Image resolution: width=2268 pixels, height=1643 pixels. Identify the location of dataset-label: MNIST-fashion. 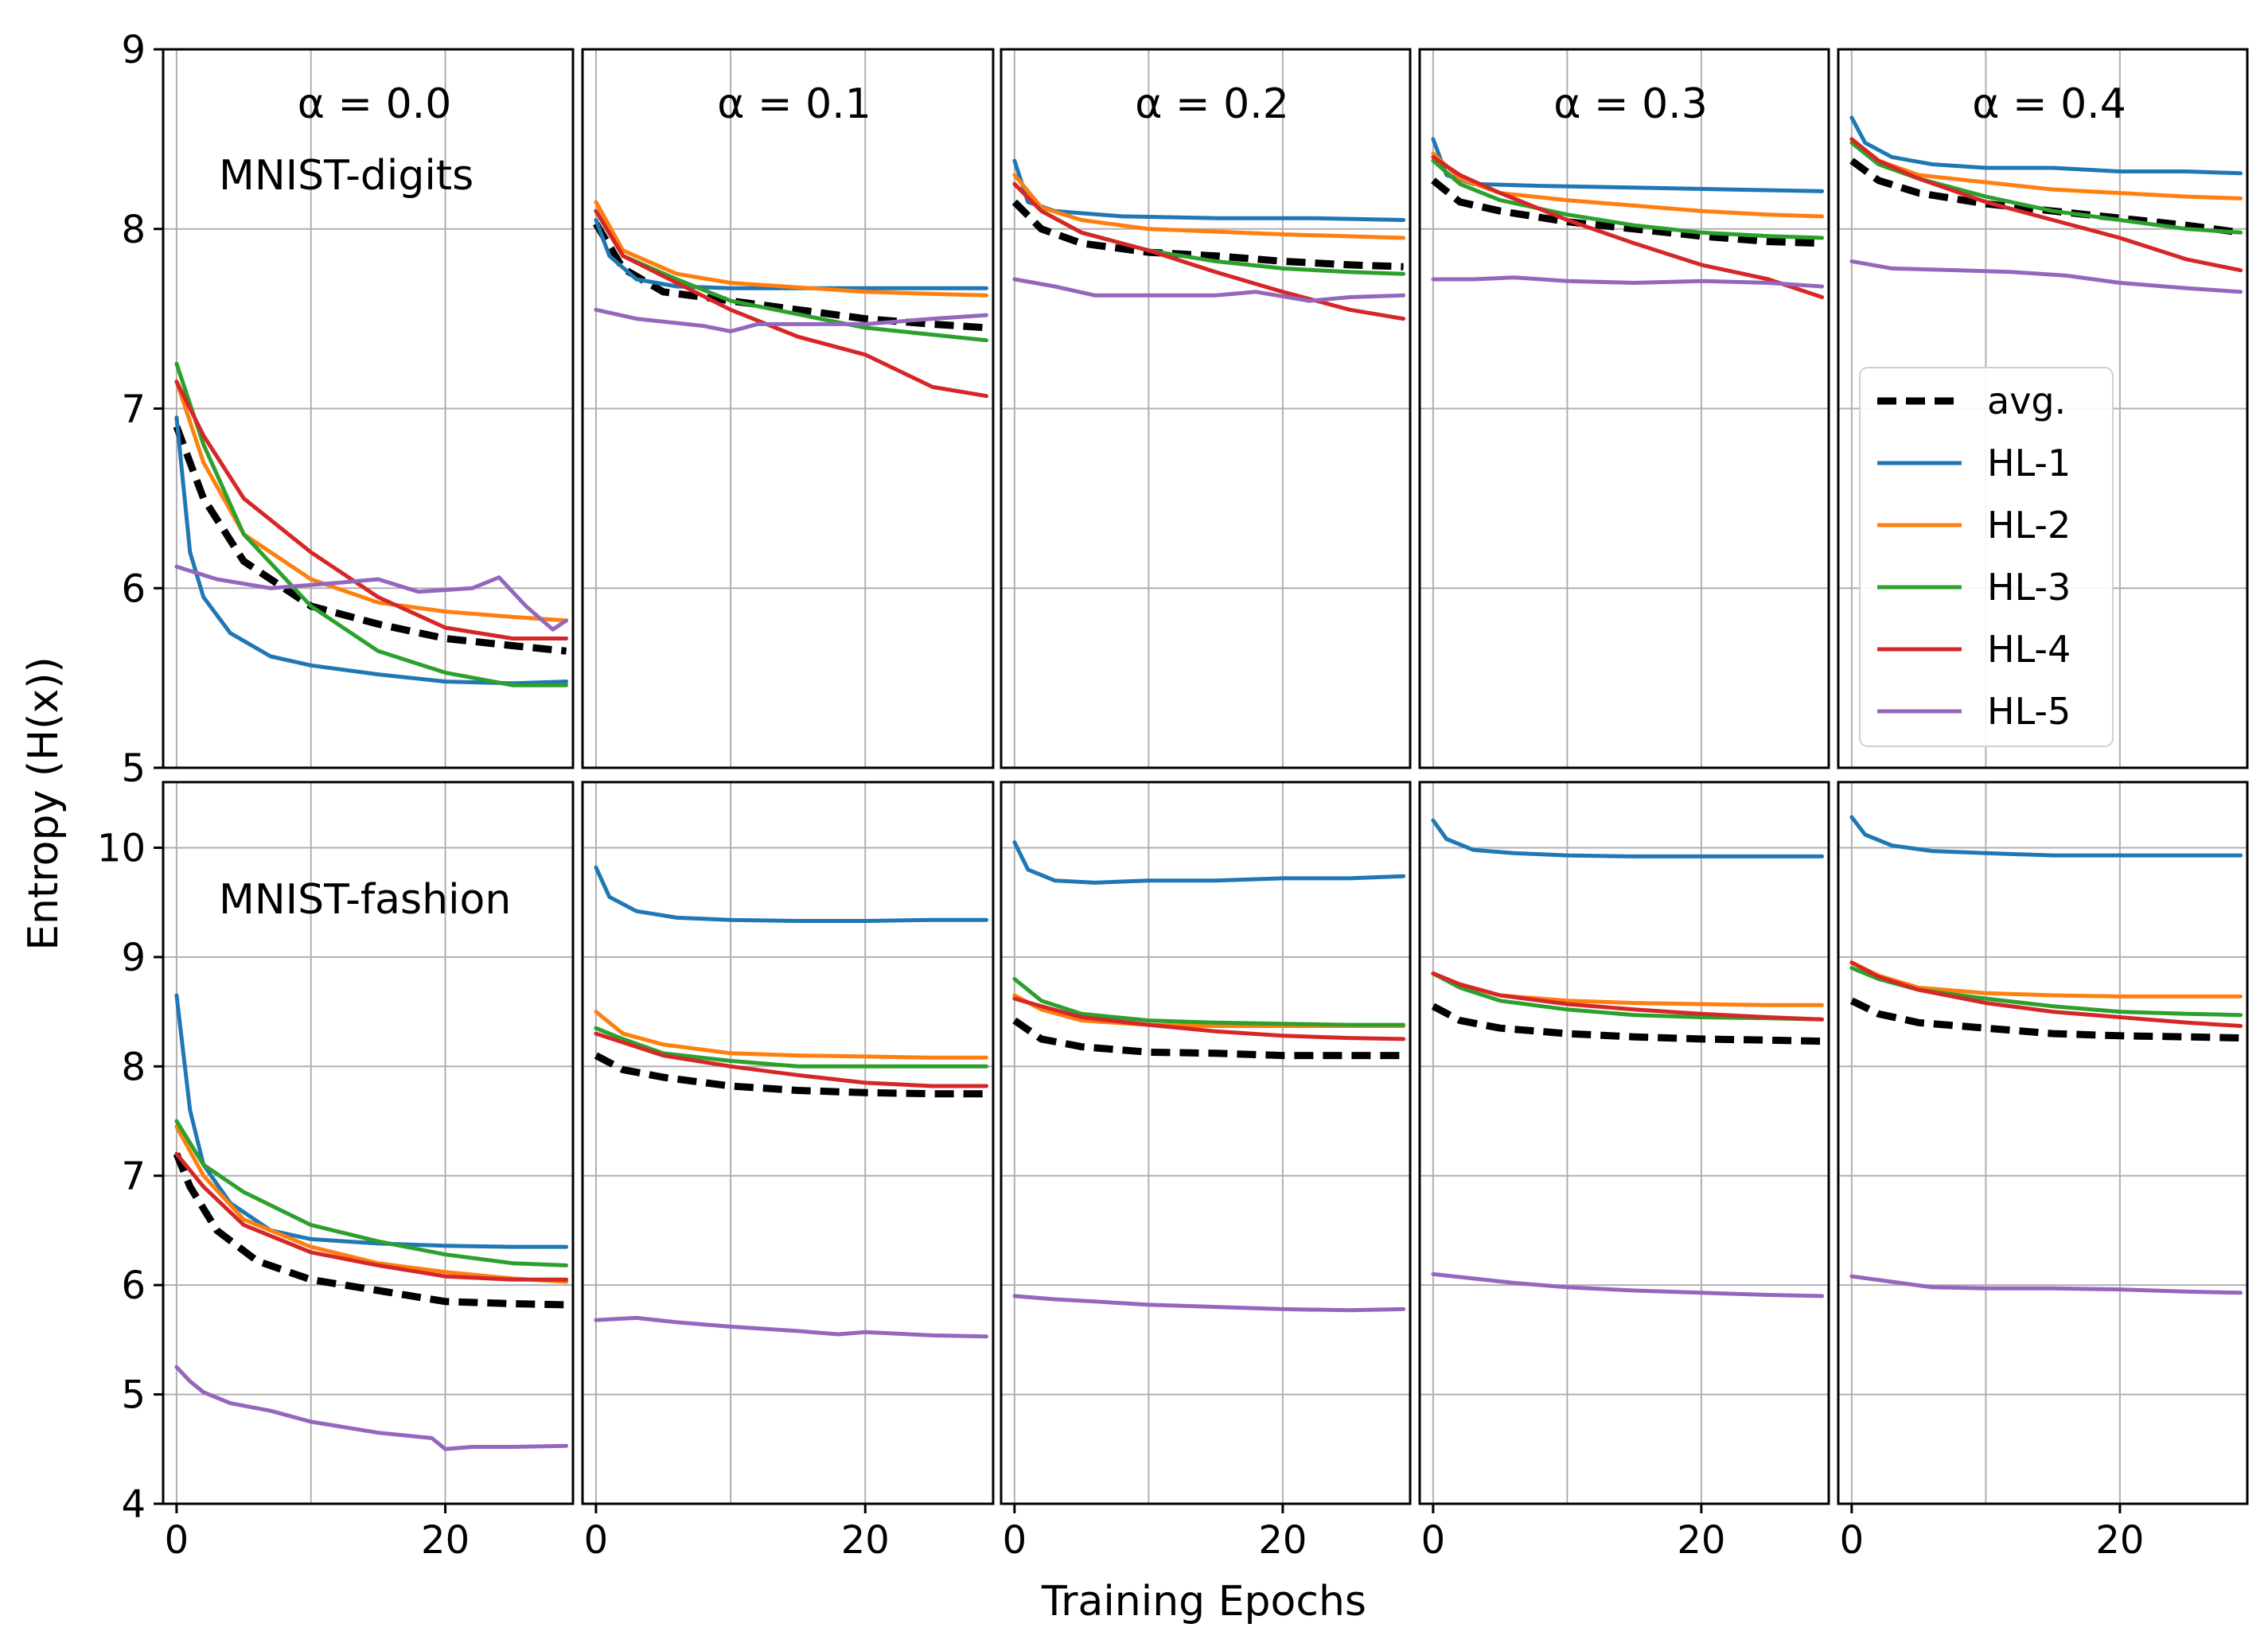
(365, 900).